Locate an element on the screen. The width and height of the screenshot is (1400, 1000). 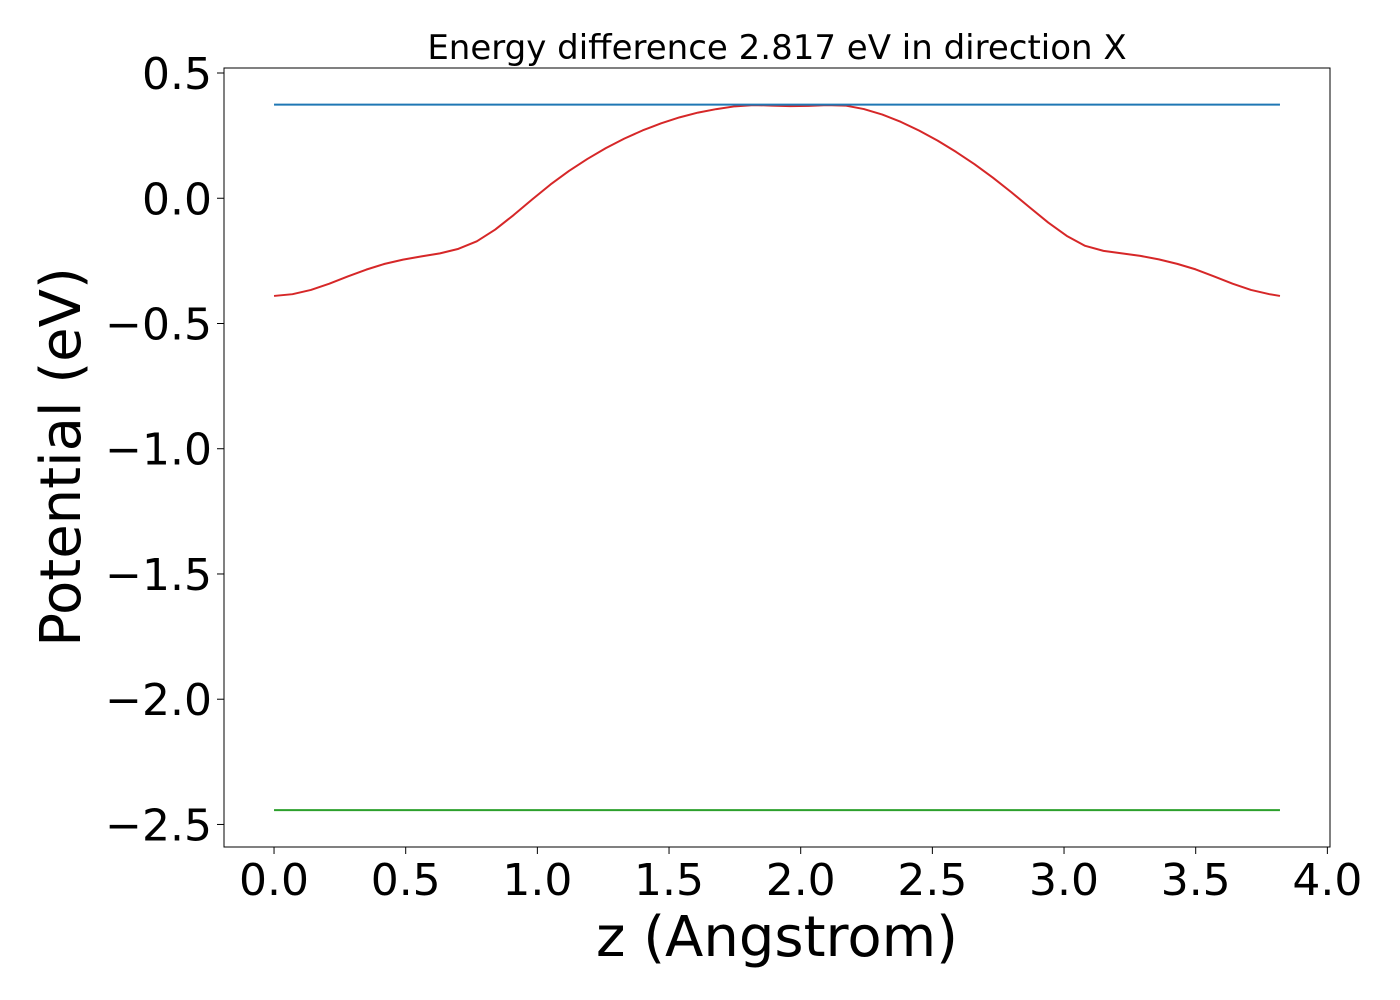
x-tick-label: 1.5 is located at coordinates (669, 880).